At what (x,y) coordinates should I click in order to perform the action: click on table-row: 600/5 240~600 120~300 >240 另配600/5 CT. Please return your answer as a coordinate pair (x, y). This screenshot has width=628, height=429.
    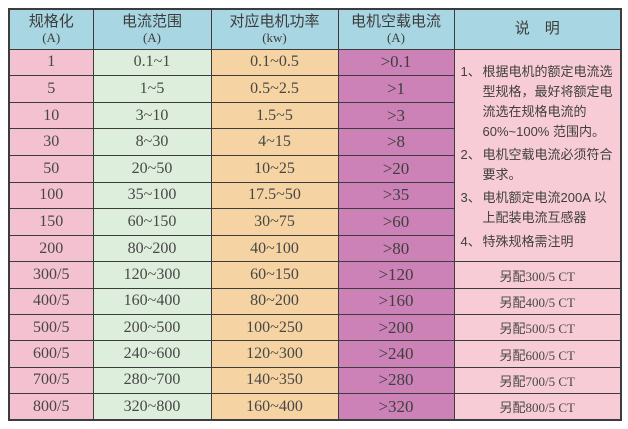
    Looking at the image, I should click on (315, 354).